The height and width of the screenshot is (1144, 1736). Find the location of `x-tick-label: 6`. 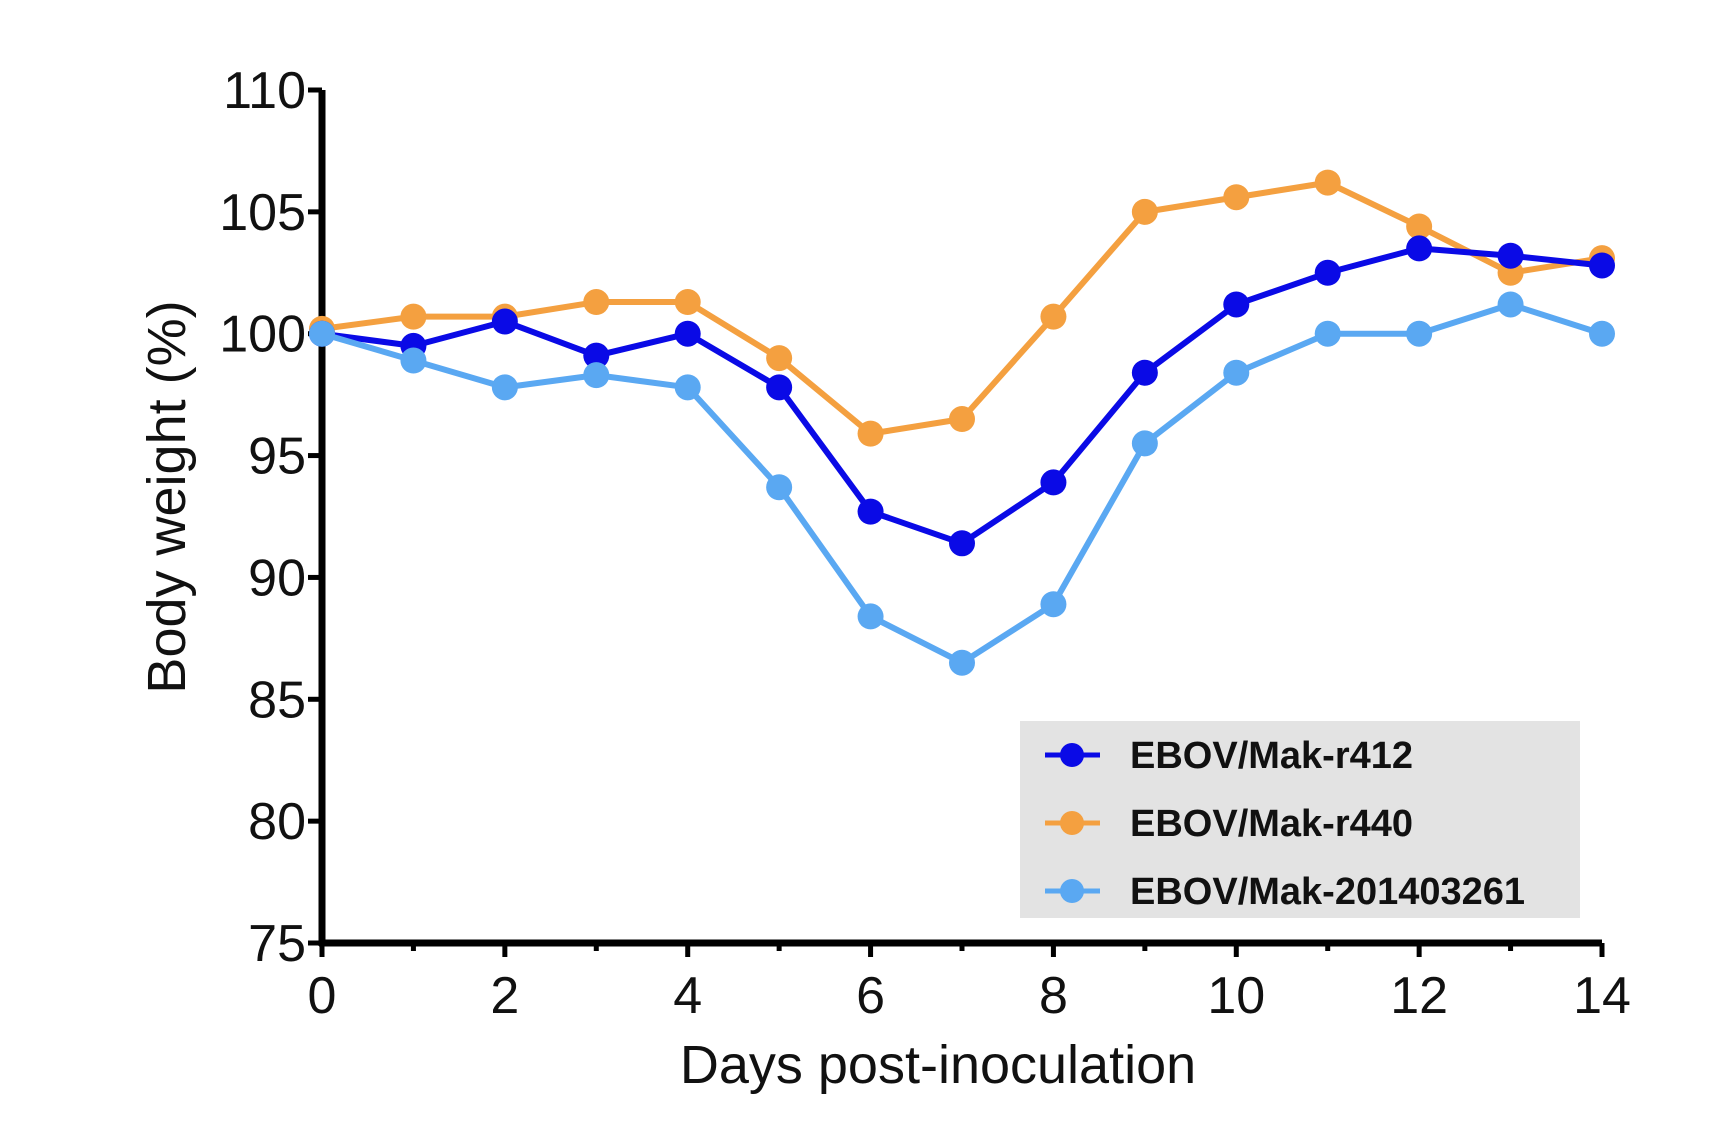

x-tick-label: 6 is located at coordinates (870, 996).